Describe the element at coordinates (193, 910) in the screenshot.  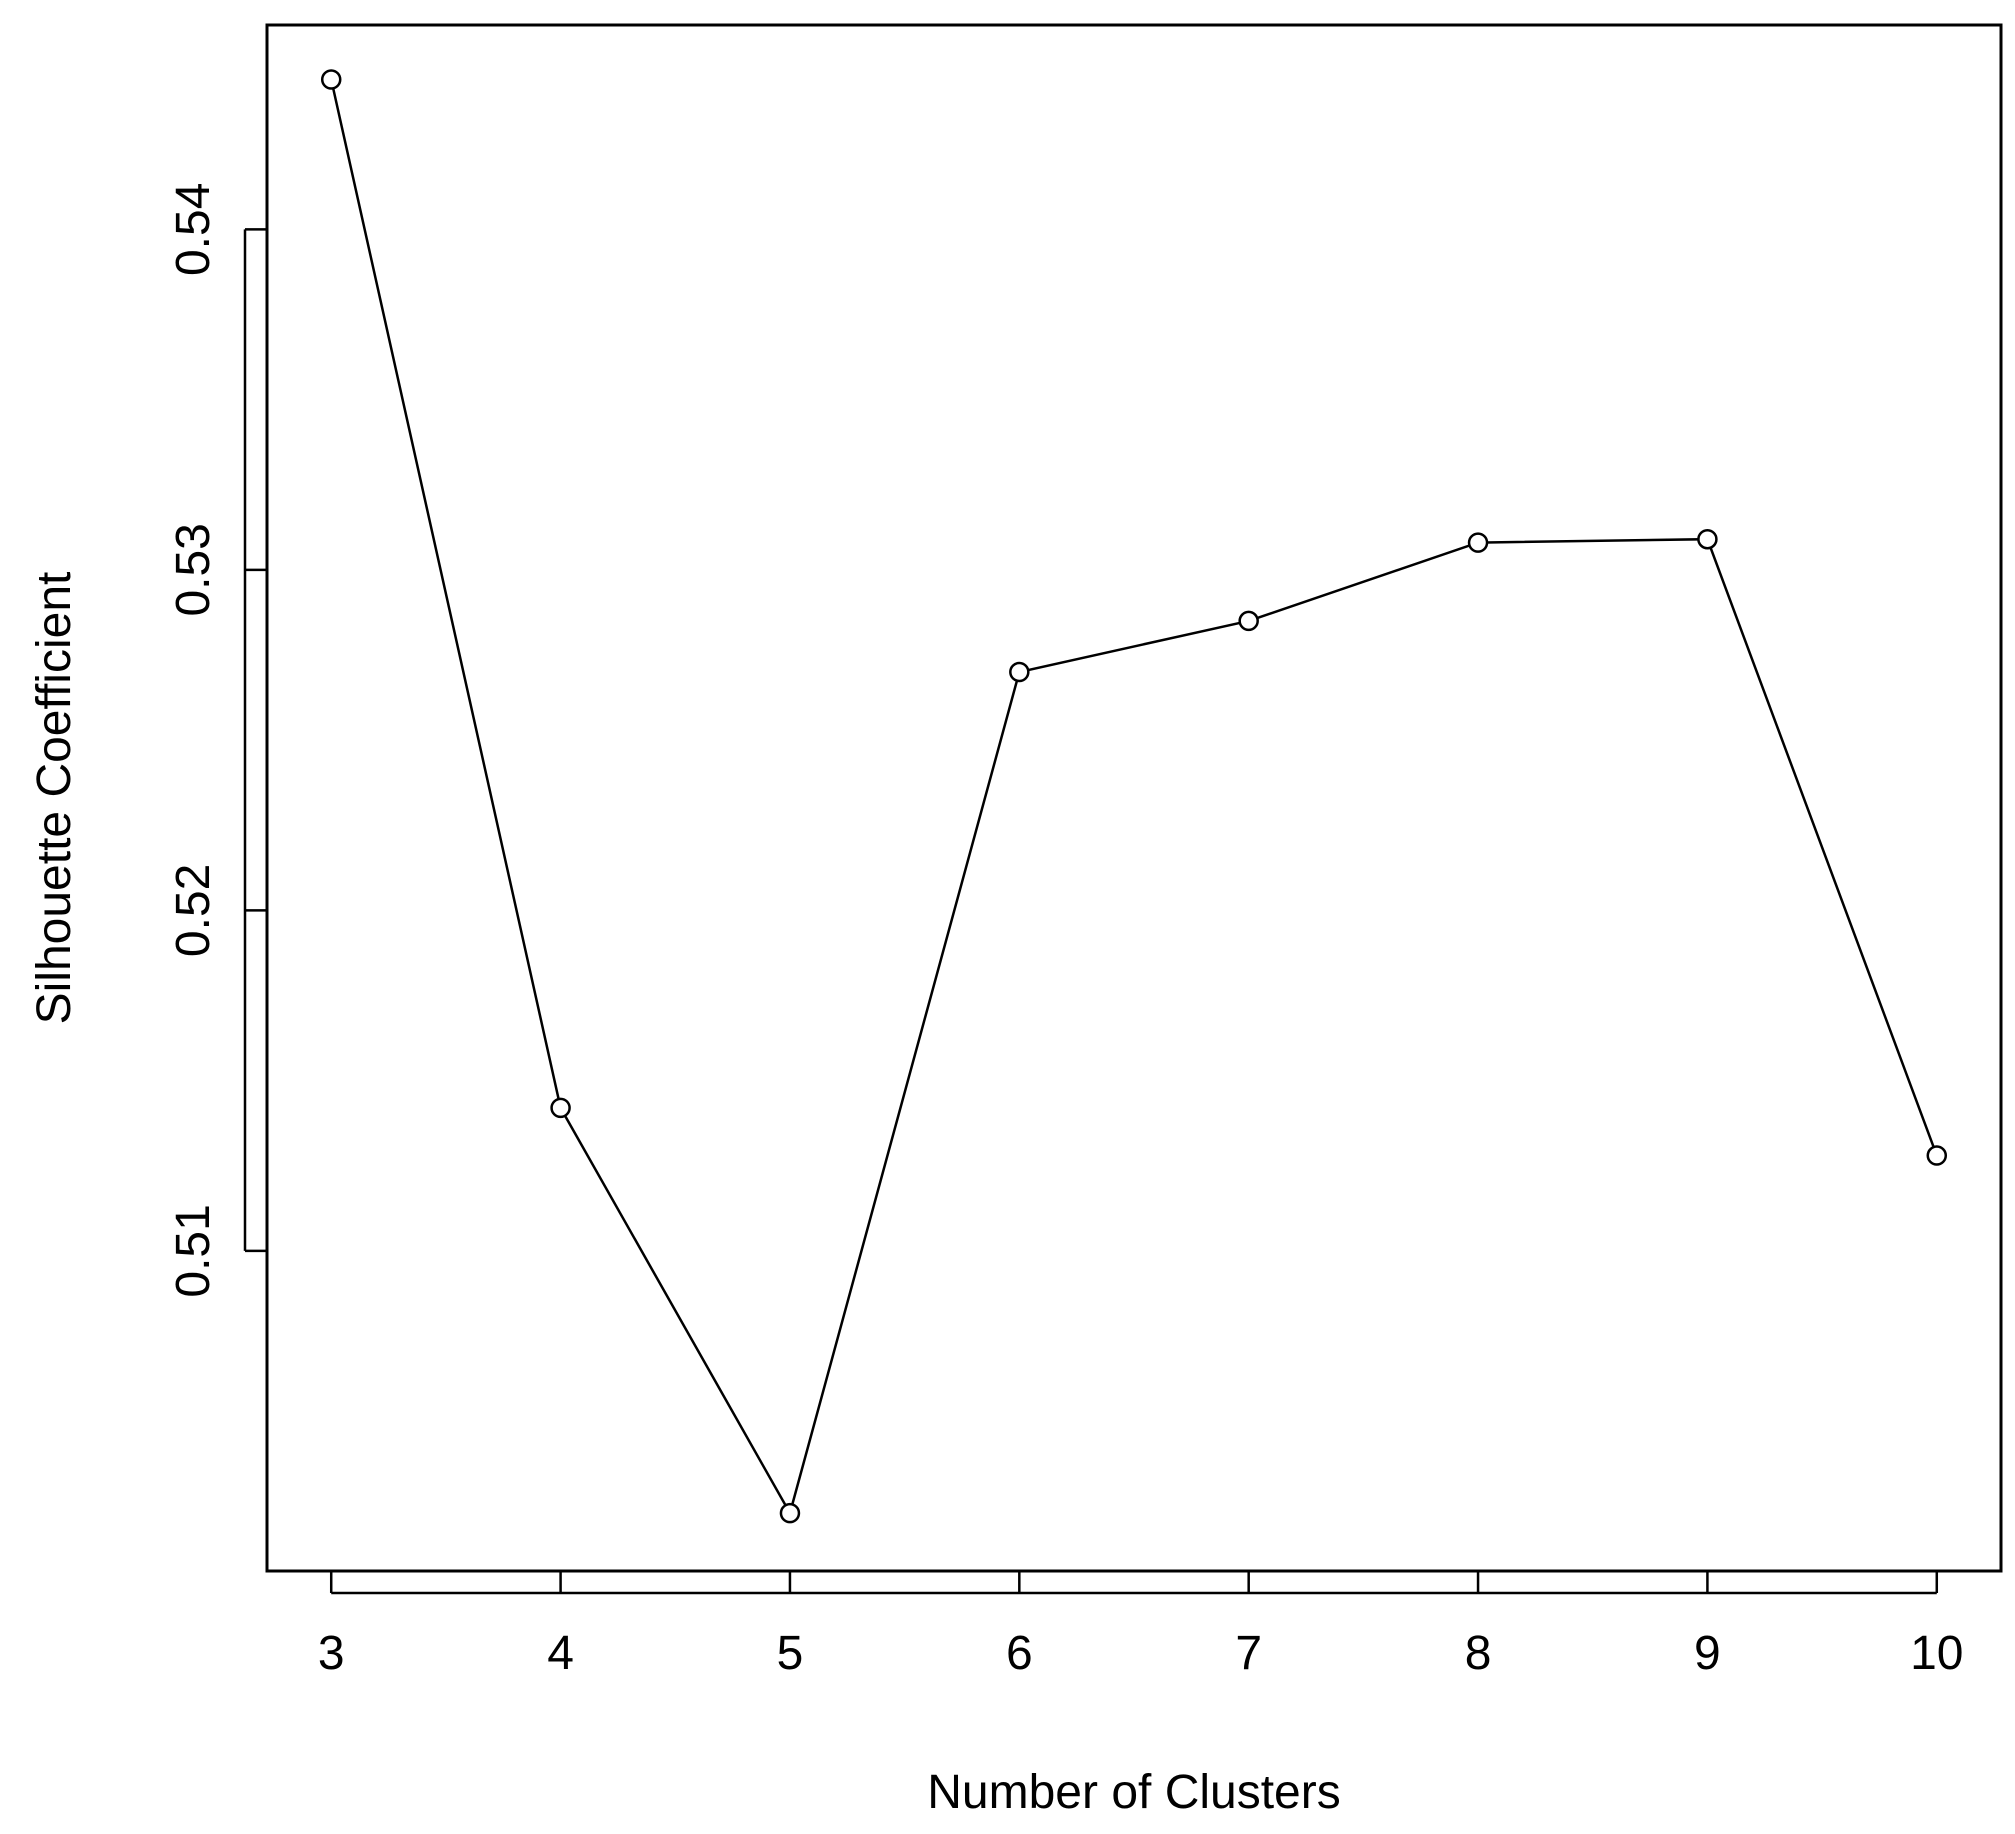
I see `y-tick-label: 0.52` at that location.